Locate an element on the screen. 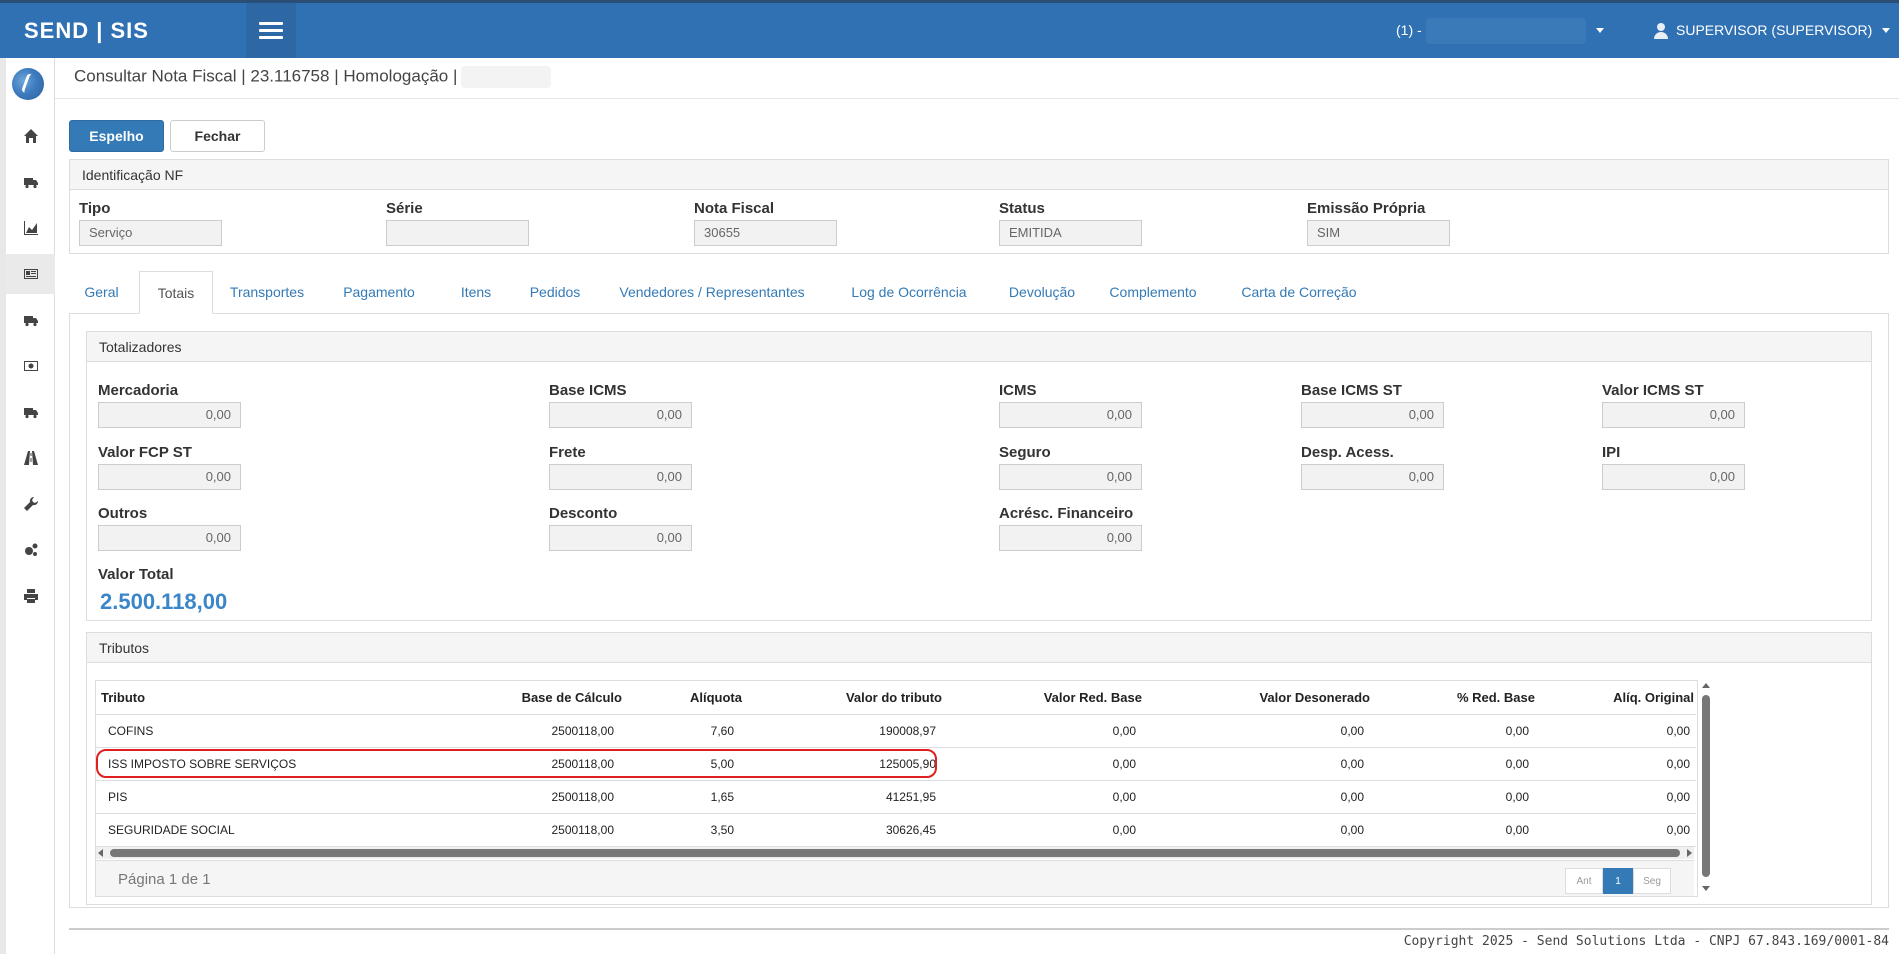 The height and width of the screenshot is (954, 1899). wrench-icon is located at coordinates (30, 504).